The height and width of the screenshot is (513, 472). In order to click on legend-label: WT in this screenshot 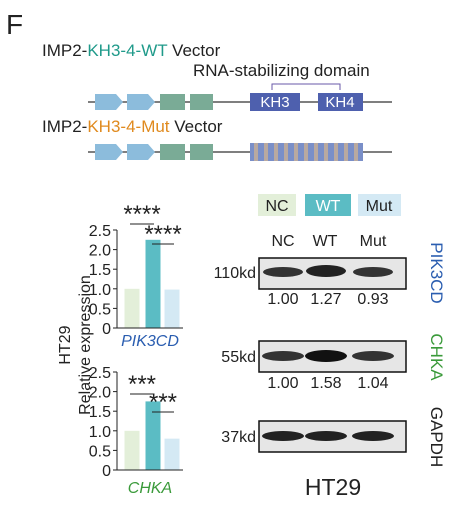, I will do `click(328, 206)`.